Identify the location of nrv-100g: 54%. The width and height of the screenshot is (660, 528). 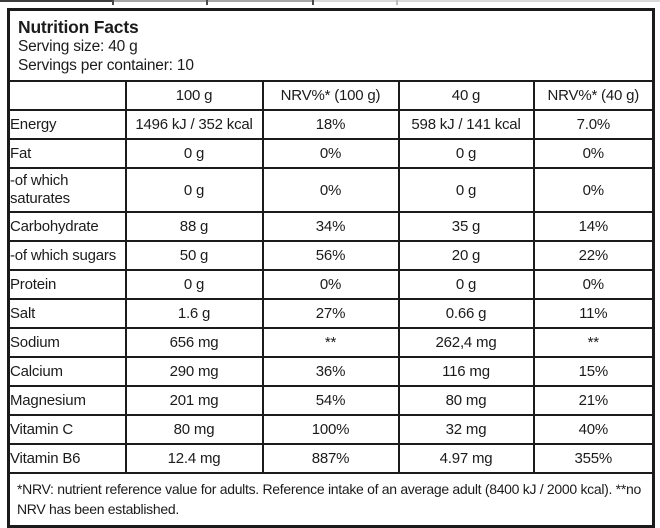
(330, 400).